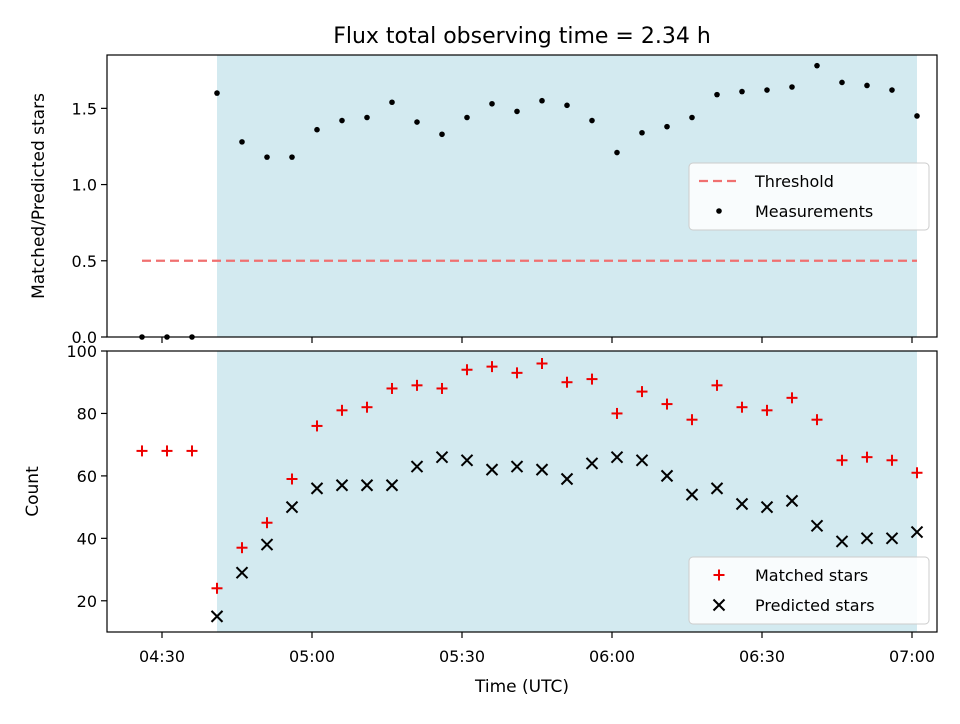  What do you see at coordinates (312, 656) in the screenshot?
I see `x-tick-label: 05:00` at bounding box center [312, 656].